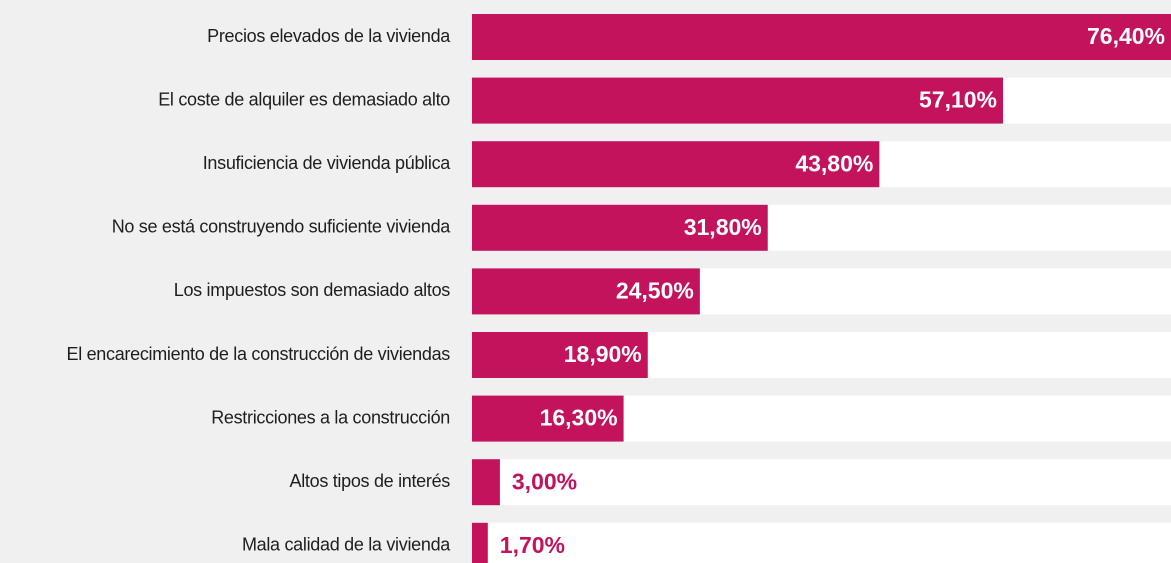  What do you see at coordinates (532, 545) in the screenshot?
I see `value-label: 1,70%` at bounding box center [532, 545].